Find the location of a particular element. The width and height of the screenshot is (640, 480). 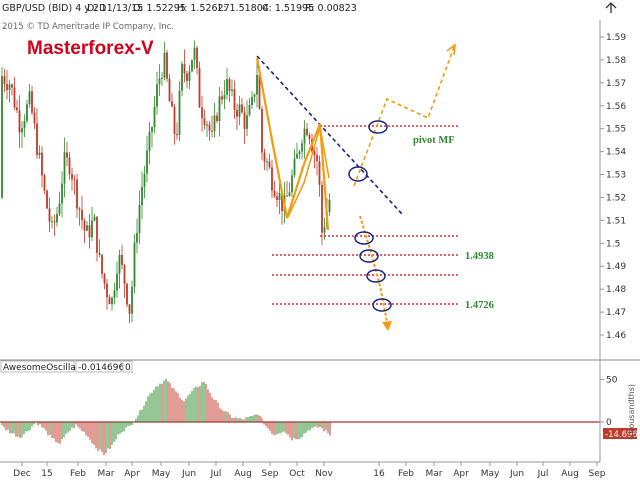

time-tick-label: Apr is located at coordinates (132, 474).